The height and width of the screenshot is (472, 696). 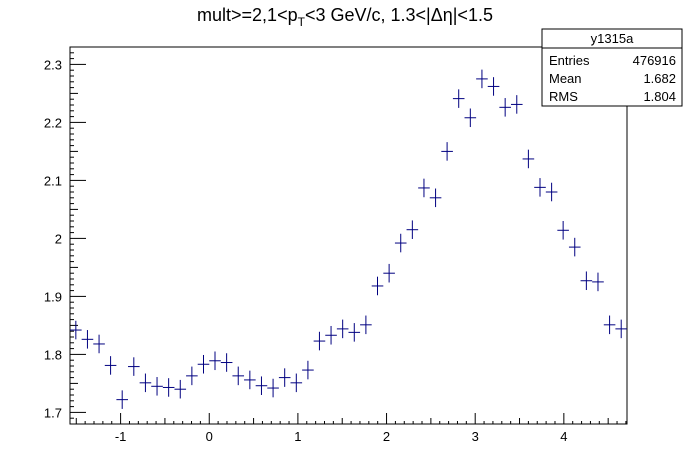 What do you see at coordinates (654, 60) in the screenshot?
I see `stats-entries-value: 476916` at bounding box center [654, 60].